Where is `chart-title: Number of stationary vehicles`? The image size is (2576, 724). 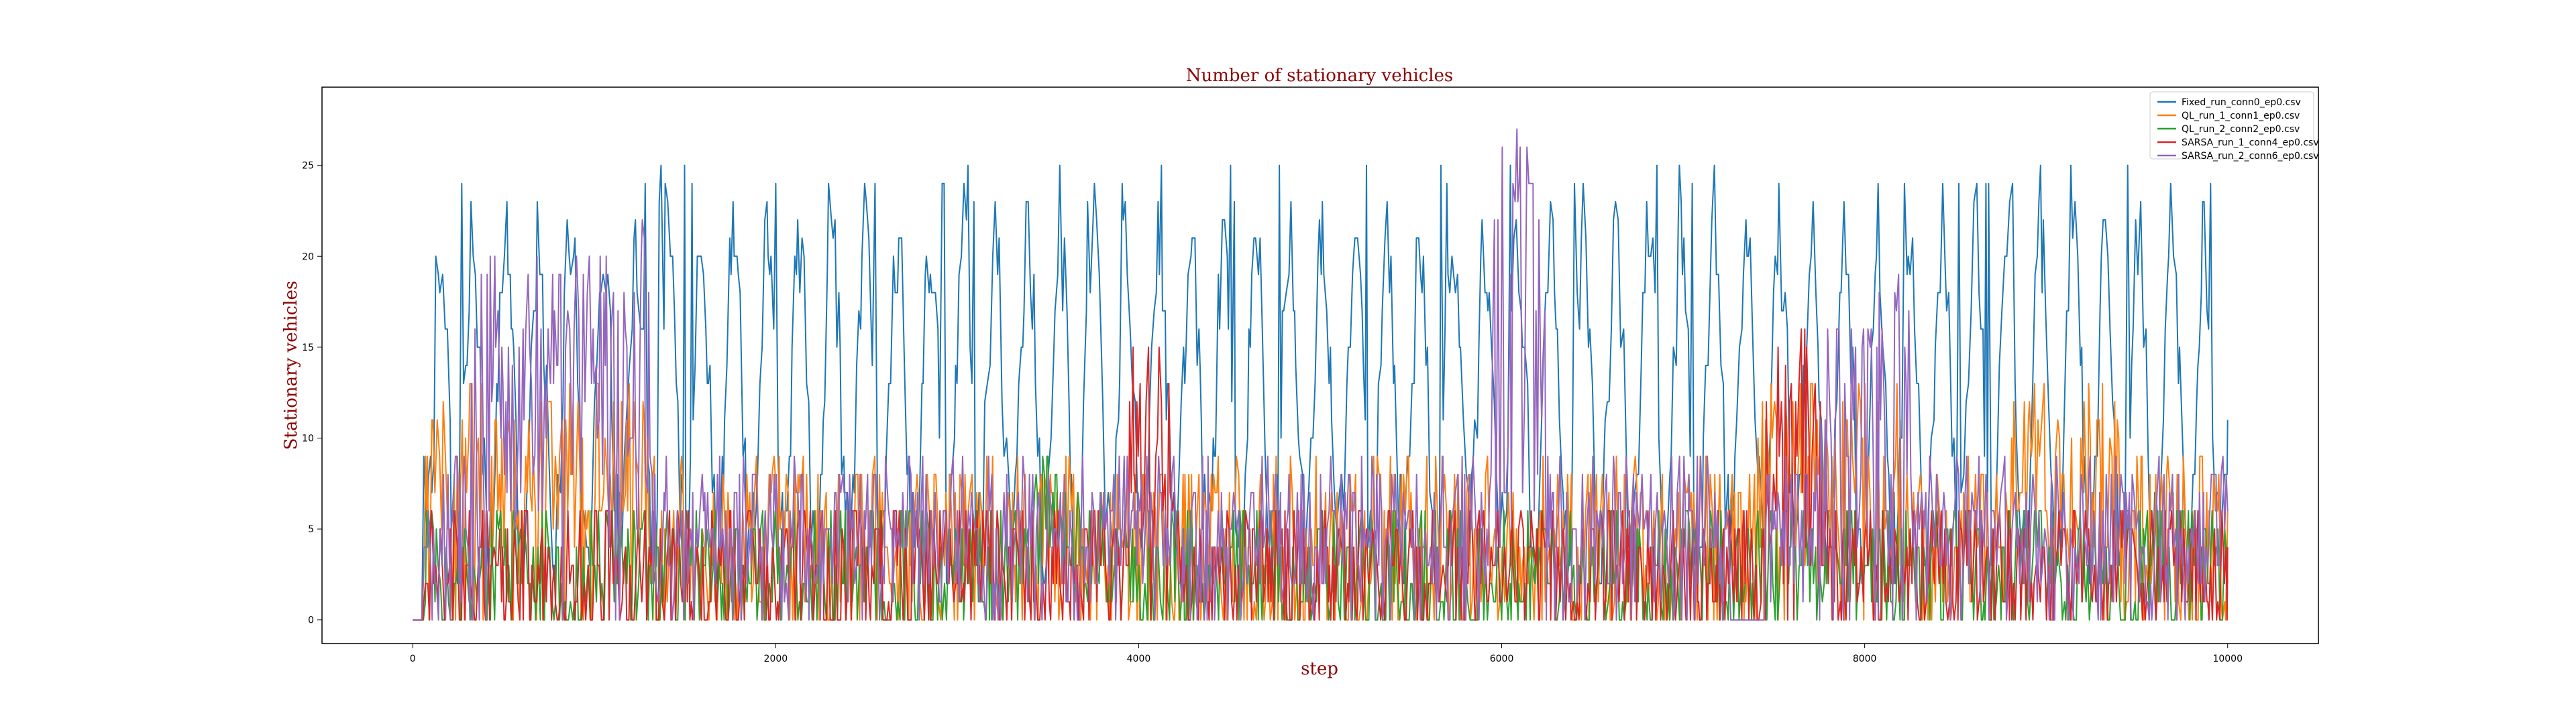 chart-title: Number of stationary vehicles is located at coordinates (1320, 76).